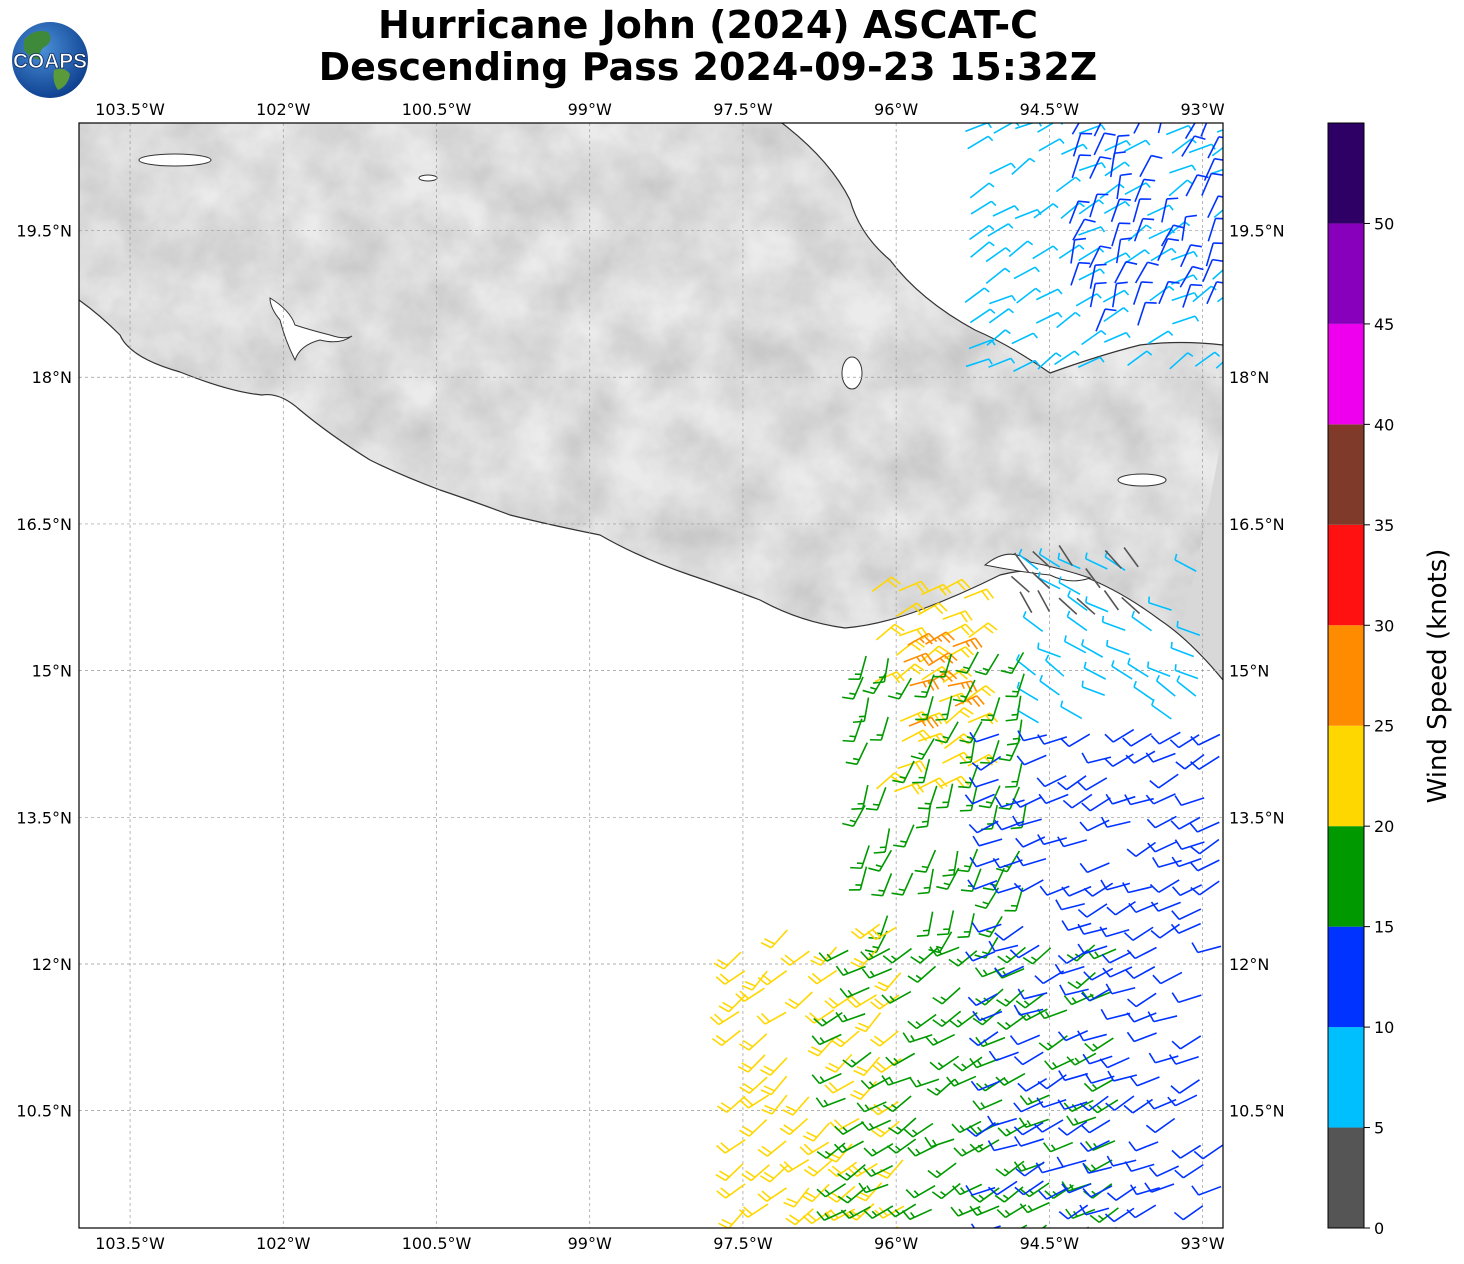  I want to click on lat-tick-label: 12°N, so click(52, 964).